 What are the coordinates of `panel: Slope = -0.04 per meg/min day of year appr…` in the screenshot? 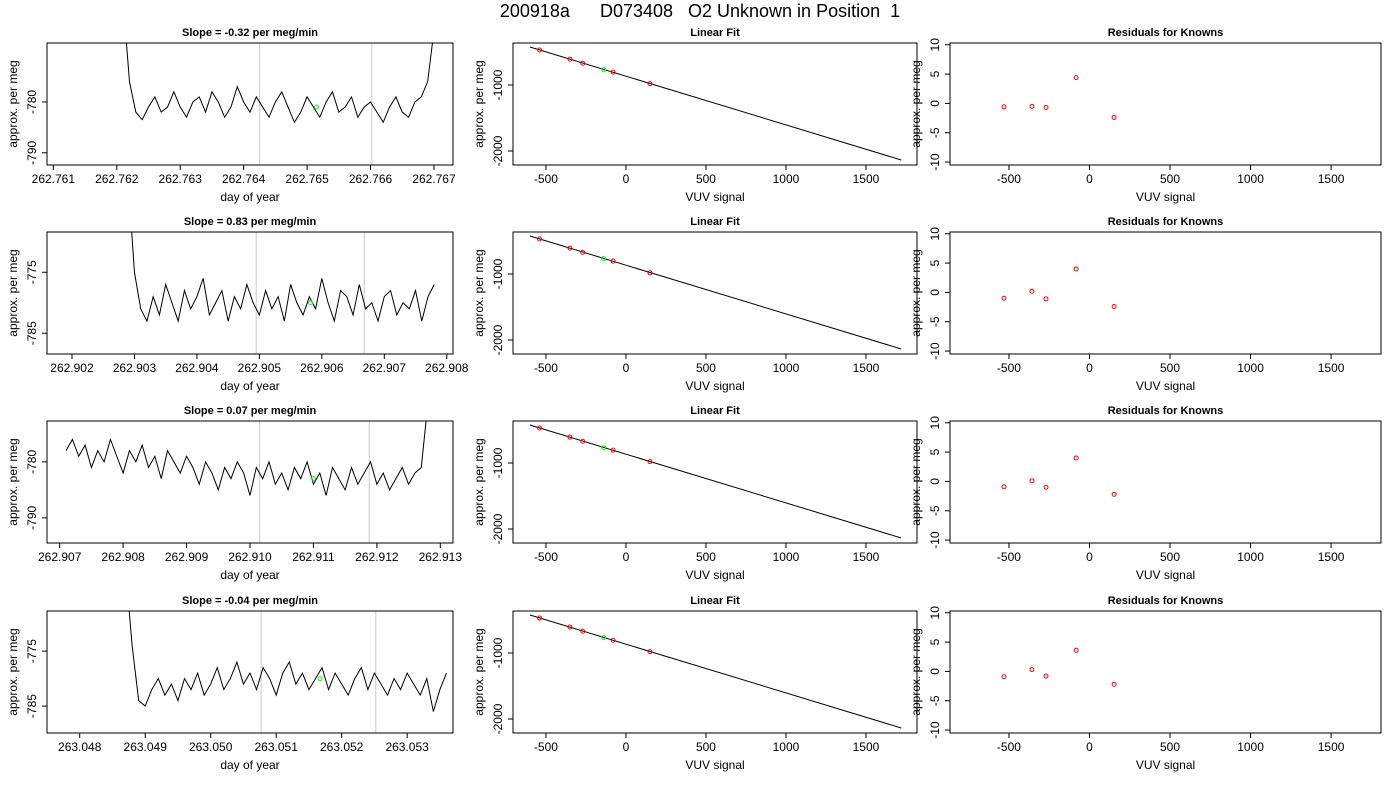 It's located at (230, 683).